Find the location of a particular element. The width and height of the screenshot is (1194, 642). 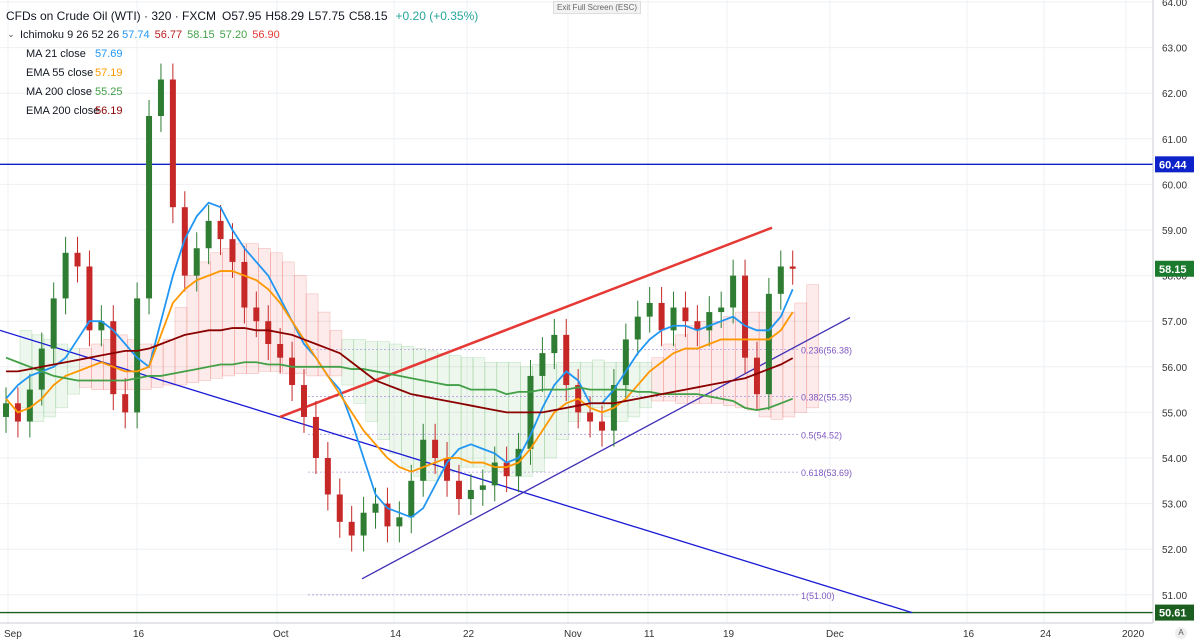

change-readout: +0.20 (+0.35%) is located at coordinates (437, 15).